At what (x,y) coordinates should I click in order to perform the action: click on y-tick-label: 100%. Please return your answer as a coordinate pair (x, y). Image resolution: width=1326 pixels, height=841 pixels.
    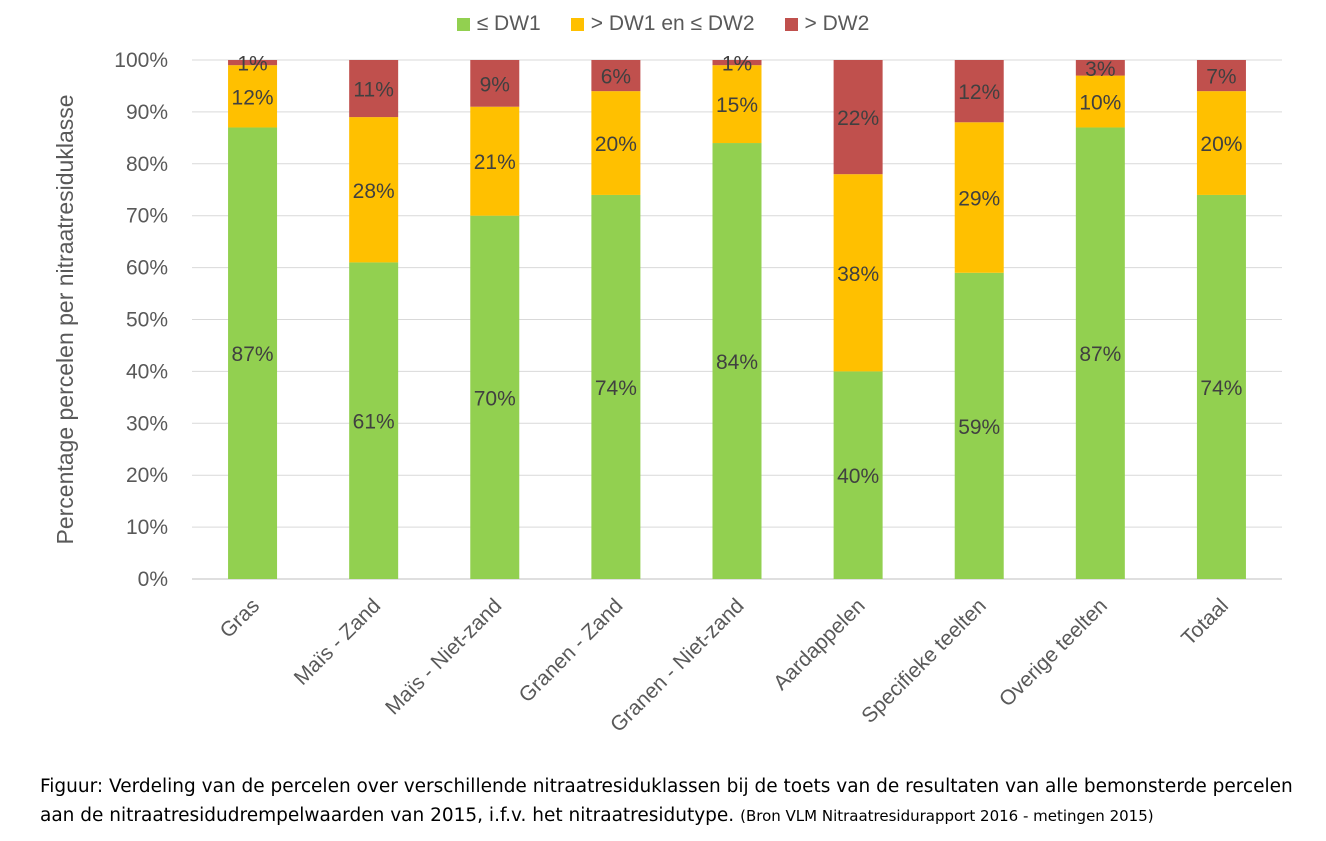
    Looking at the image, I should click on (141, 60).